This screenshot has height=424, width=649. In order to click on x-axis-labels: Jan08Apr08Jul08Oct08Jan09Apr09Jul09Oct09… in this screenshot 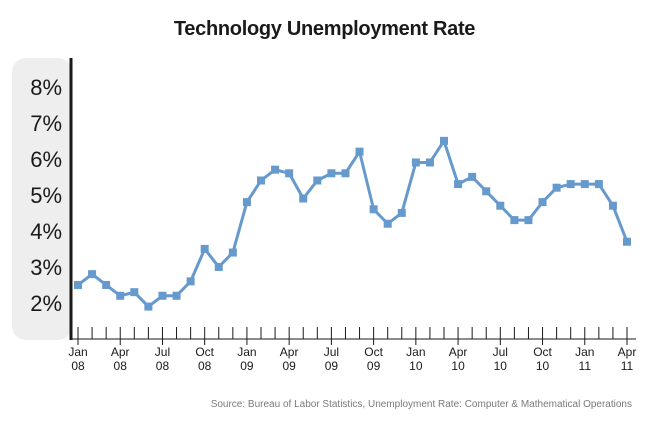, I will do `click(352, 359)`.